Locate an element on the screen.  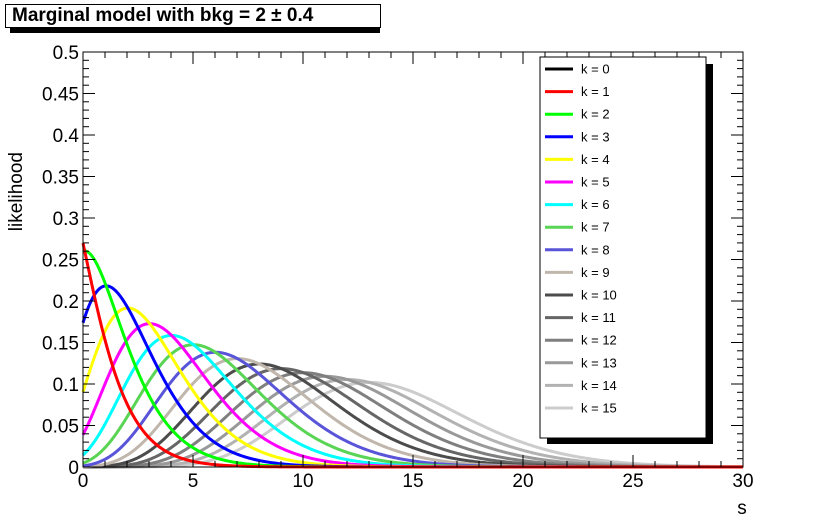
legend-item-k5: k = 5 is located at coordinates (577, 182).